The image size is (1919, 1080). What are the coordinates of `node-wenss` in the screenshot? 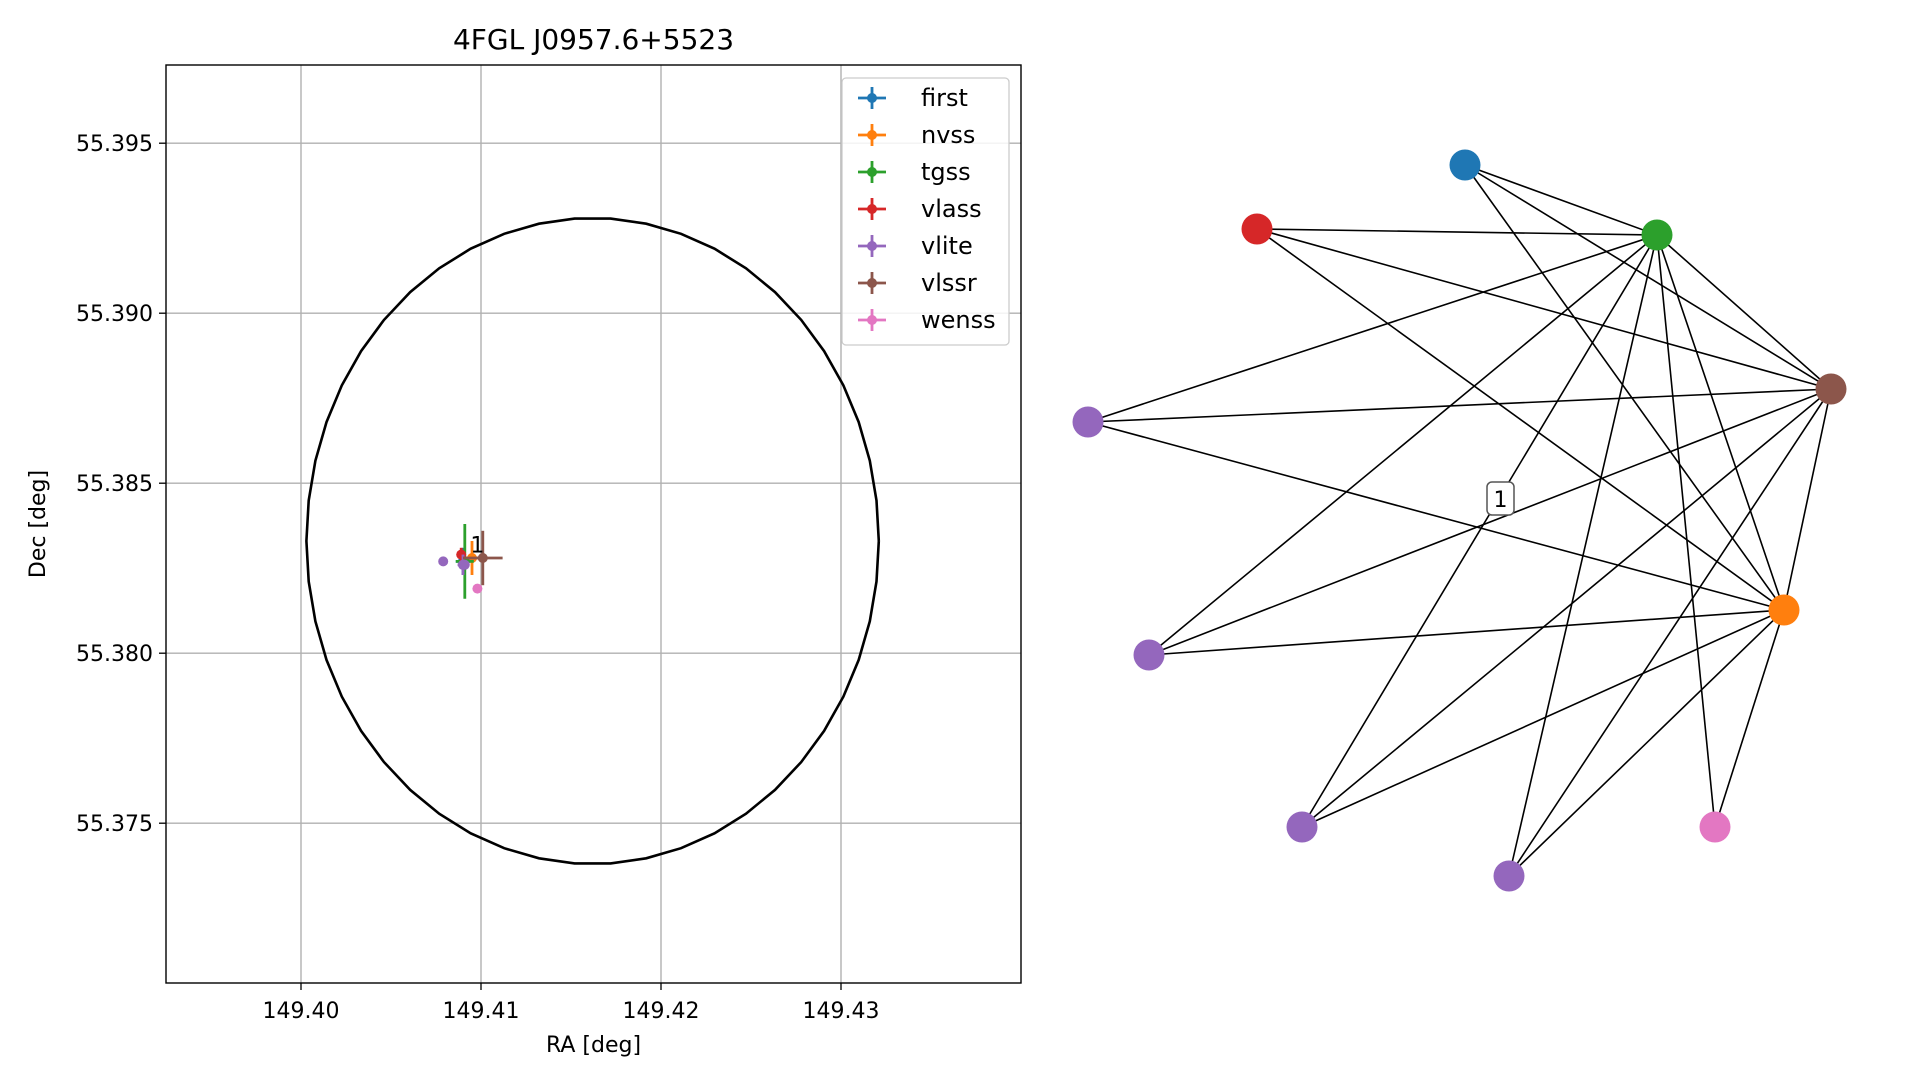 It's located at (1715, 827).